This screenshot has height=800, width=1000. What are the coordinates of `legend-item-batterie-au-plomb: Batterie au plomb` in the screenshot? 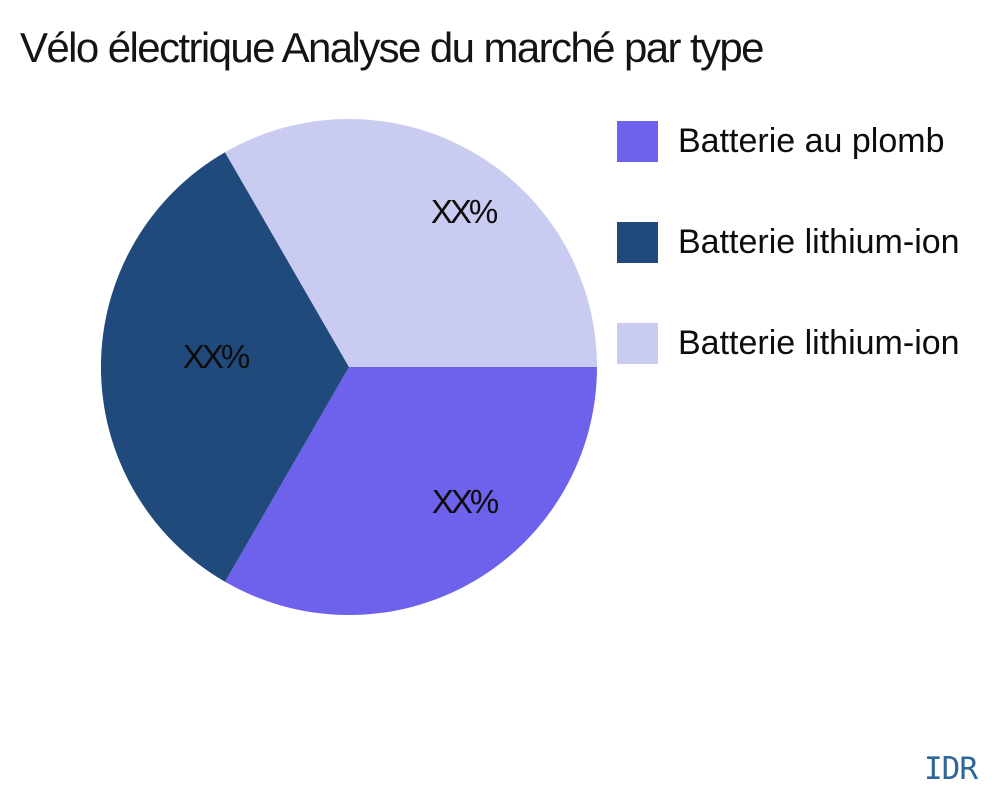 It's located at (788, 141).